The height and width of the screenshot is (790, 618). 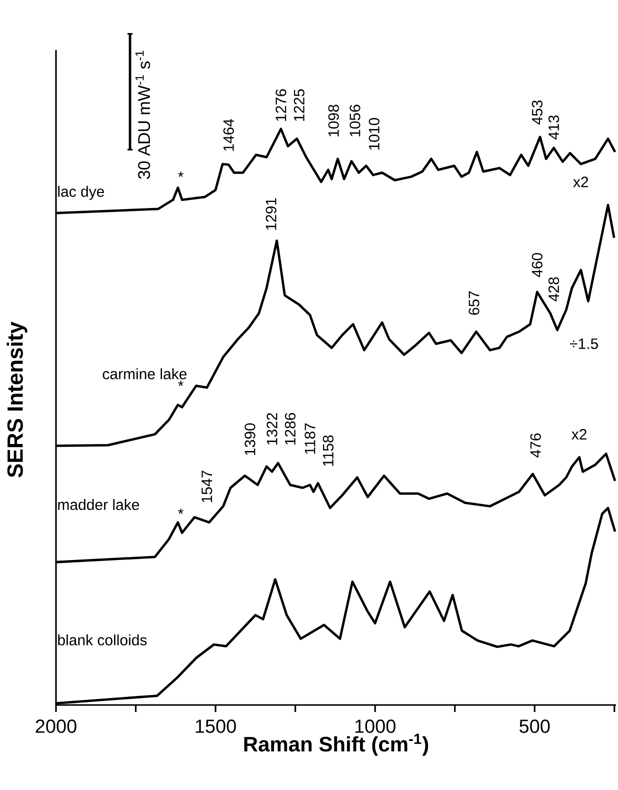 I want to click on annotation: 1464, so click(x=228, y=134).